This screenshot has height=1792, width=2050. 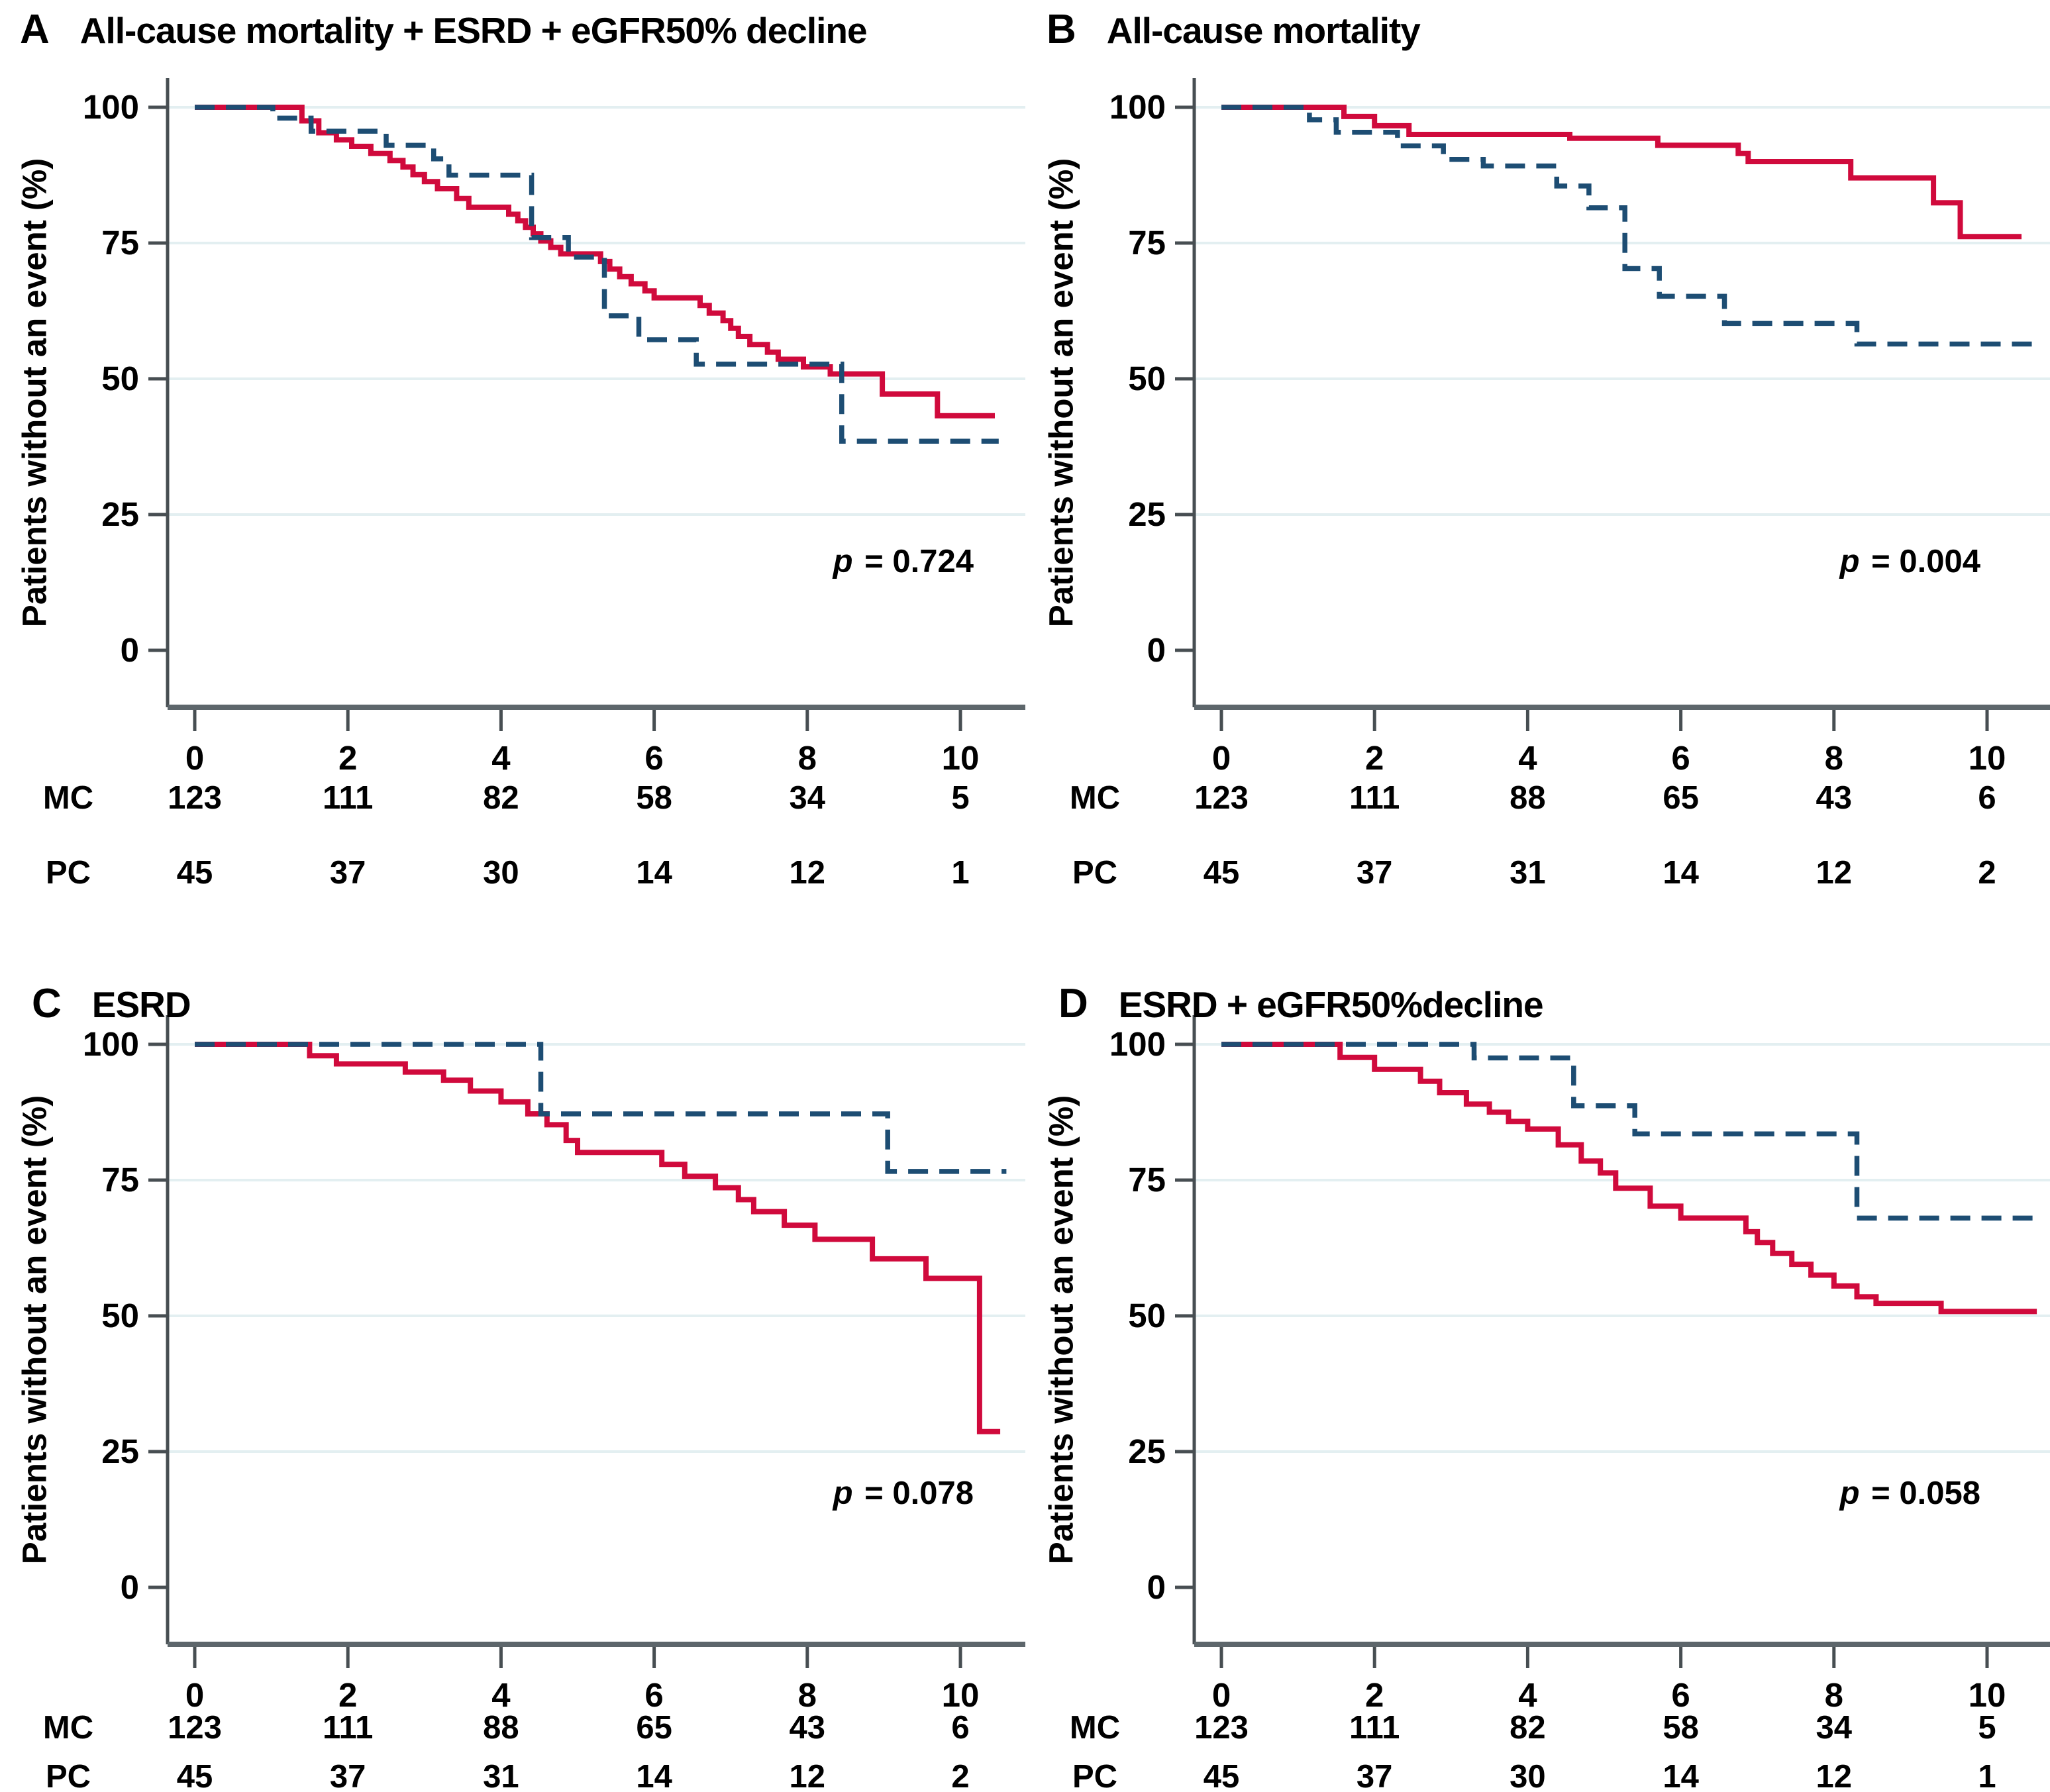 I want to click on p-value: p = 0.078, so click(x=903, y=1493).